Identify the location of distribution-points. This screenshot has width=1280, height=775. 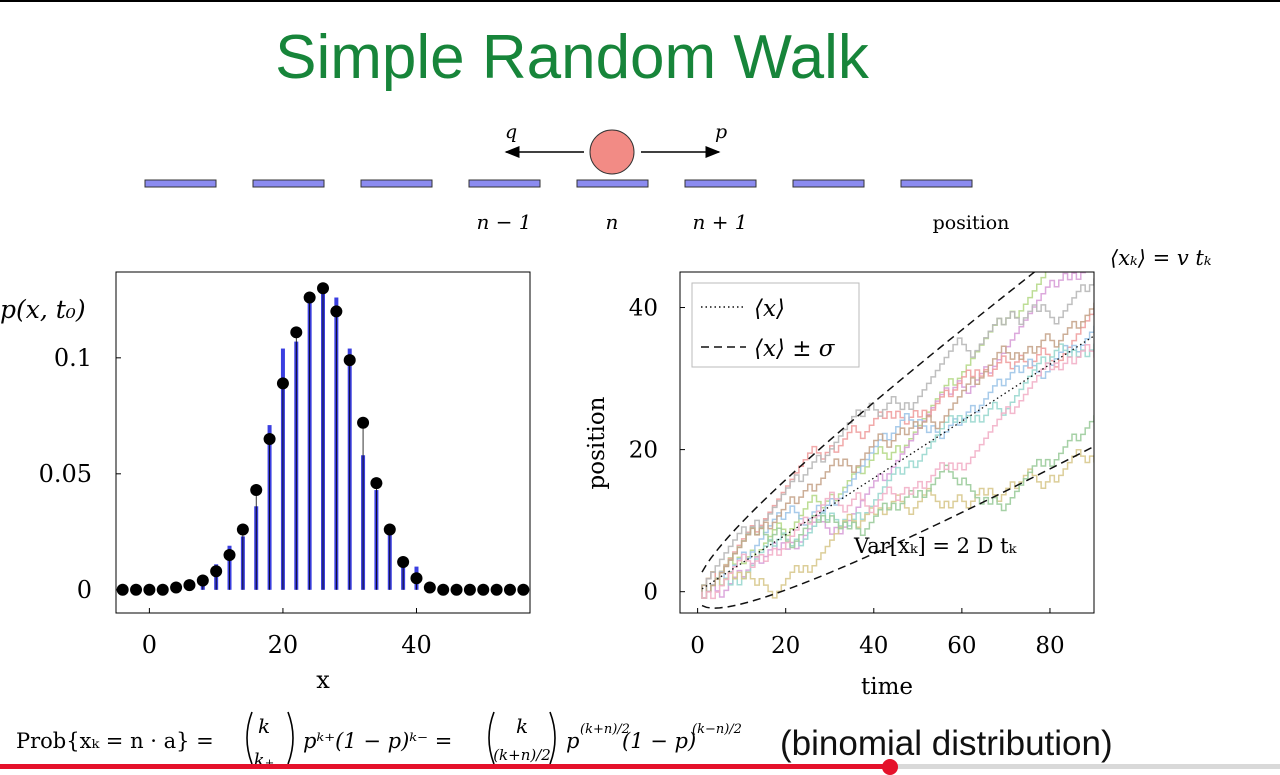
(323, 439).